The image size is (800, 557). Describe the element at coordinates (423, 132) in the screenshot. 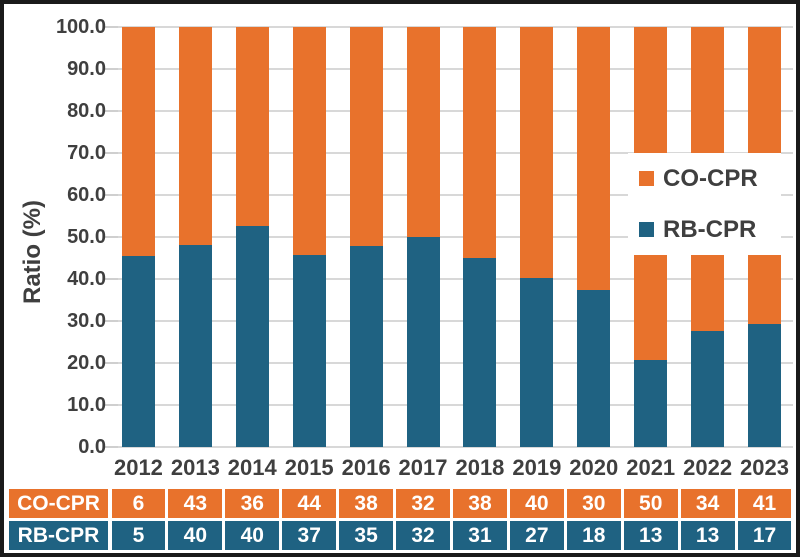

I see `bar-co-cpr-2017` at that location.